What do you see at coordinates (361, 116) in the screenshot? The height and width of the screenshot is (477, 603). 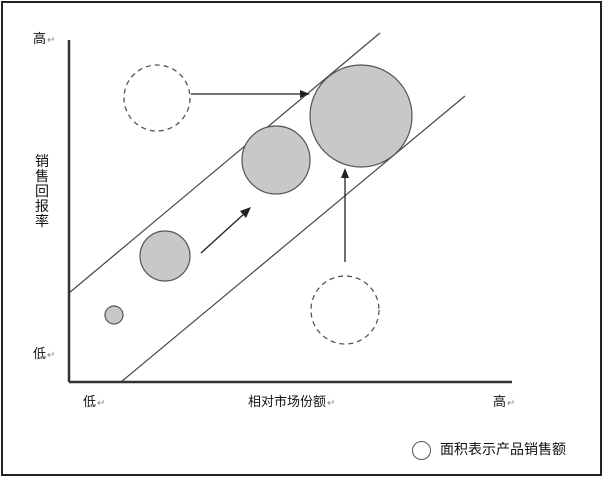 I see `bubble-large` at bounding box center [361, 116].